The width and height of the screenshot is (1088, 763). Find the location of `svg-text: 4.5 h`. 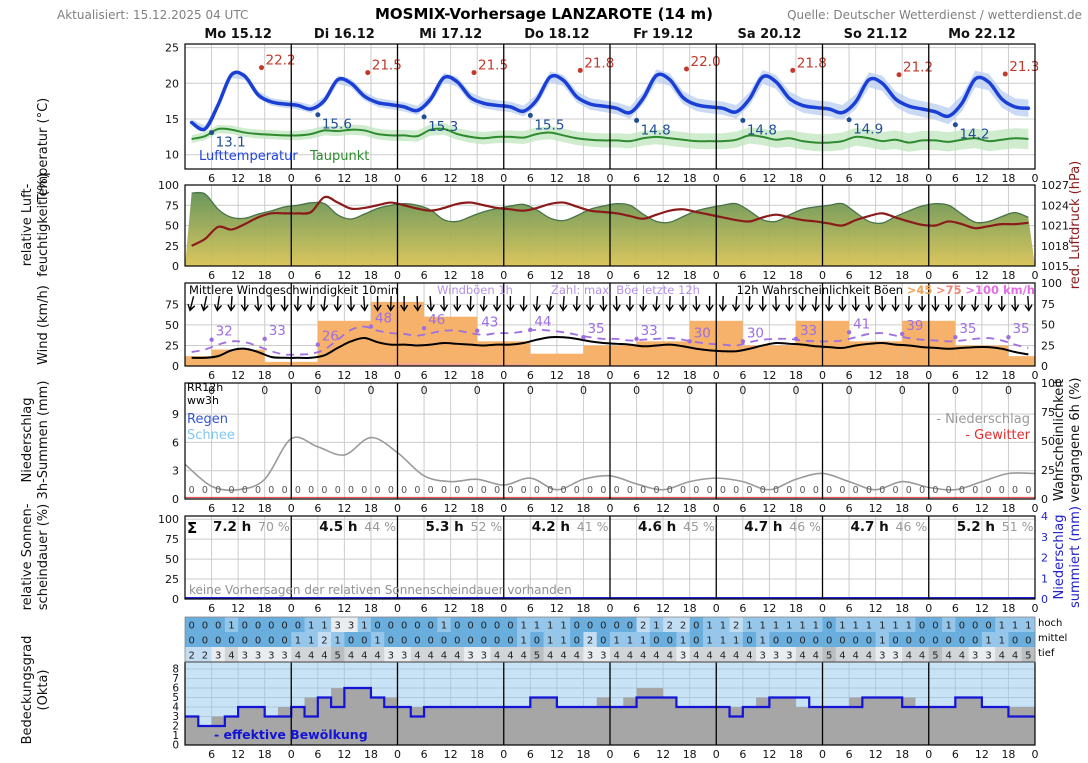

svg-text: 4.5 h is located at coordinates (338, 527).